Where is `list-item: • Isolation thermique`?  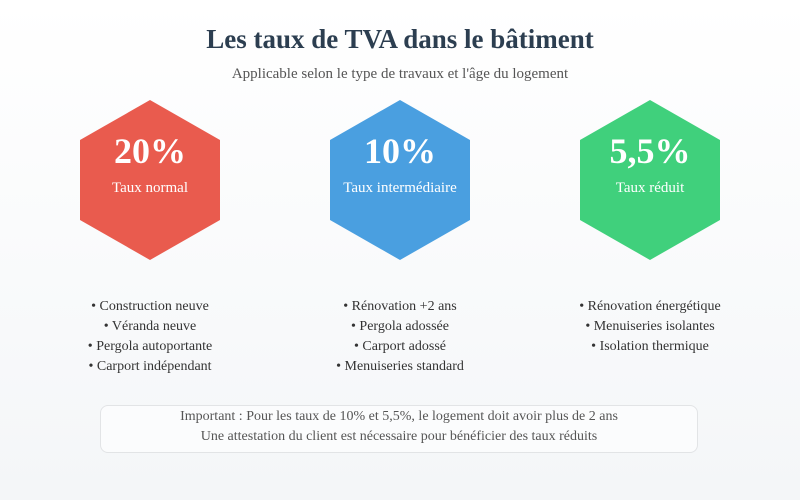 list-item: • Isolation thermique is located at coordinates (650, 346).